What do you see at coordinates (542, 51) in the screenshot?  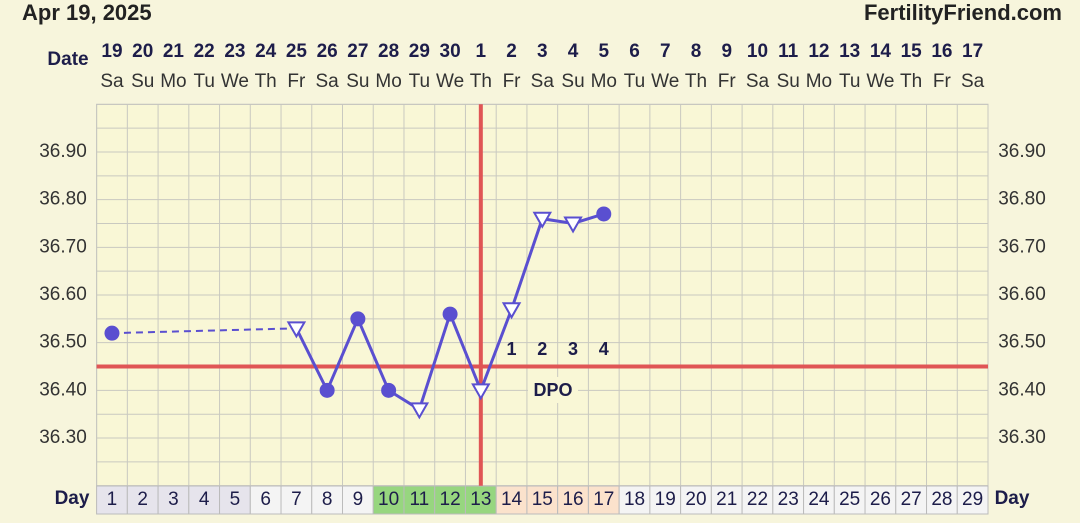 I see `date-label: 3` at bounding box center [542, 51].